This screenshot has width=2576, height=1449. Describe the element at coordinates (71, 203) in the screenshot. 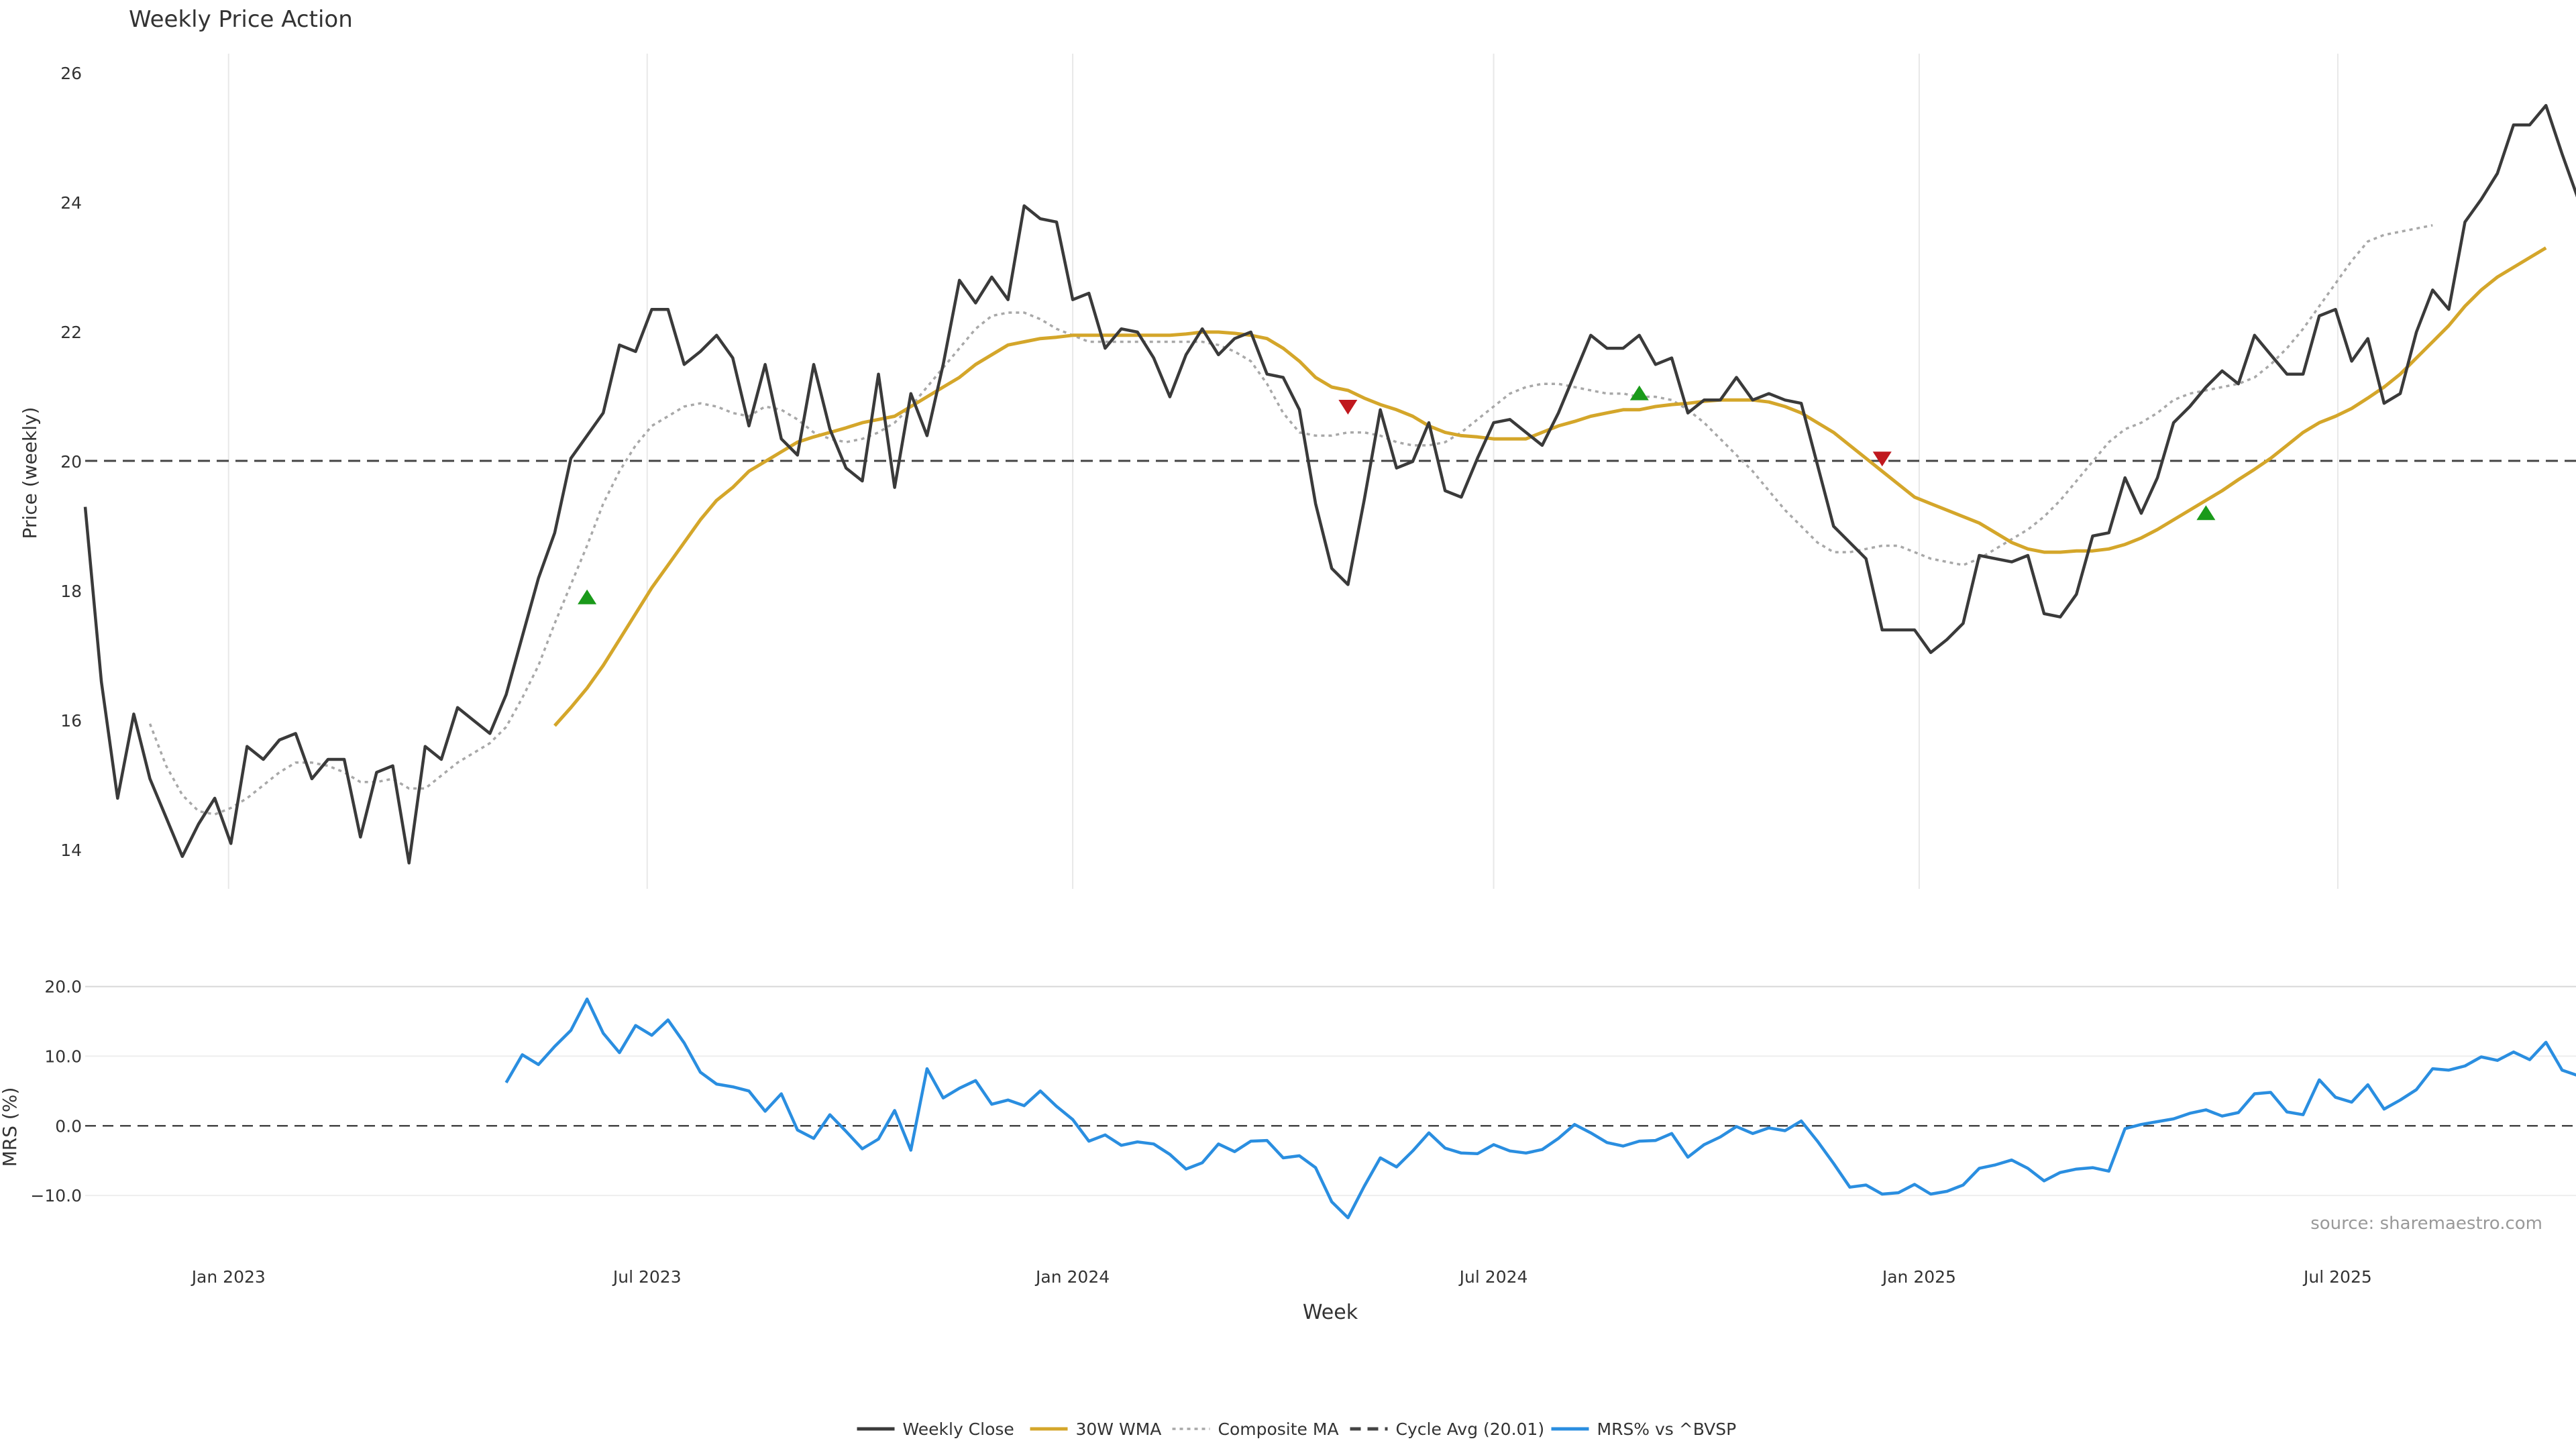

I see `price-y-tick-label: 24` at that location.